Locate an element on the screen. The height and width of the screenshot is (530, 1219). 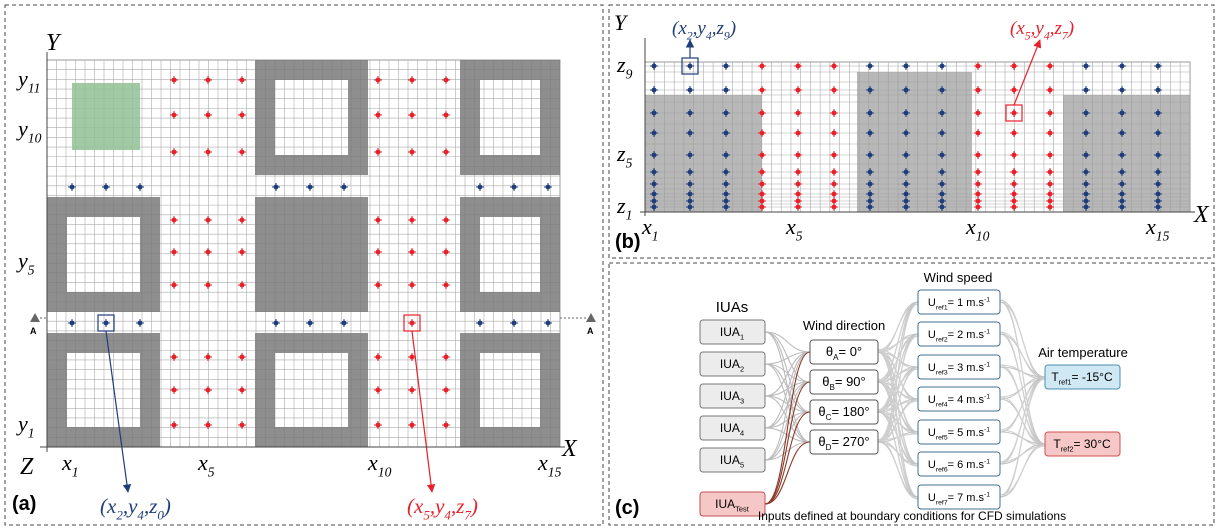
column-title: Wind direction is located at coordinates (844, 325).